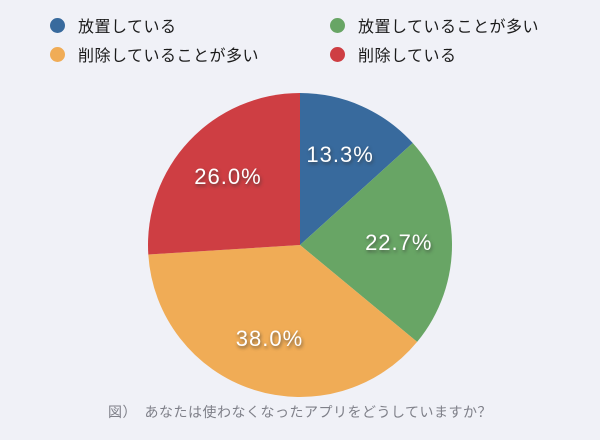 Image resolution: width=600 pixels, height=440 pixels. What do you see at coordinates (340, 154) in the screenshot?
I see `pie-percent-label-0: 13.3%` at bounding box center [340, 154].